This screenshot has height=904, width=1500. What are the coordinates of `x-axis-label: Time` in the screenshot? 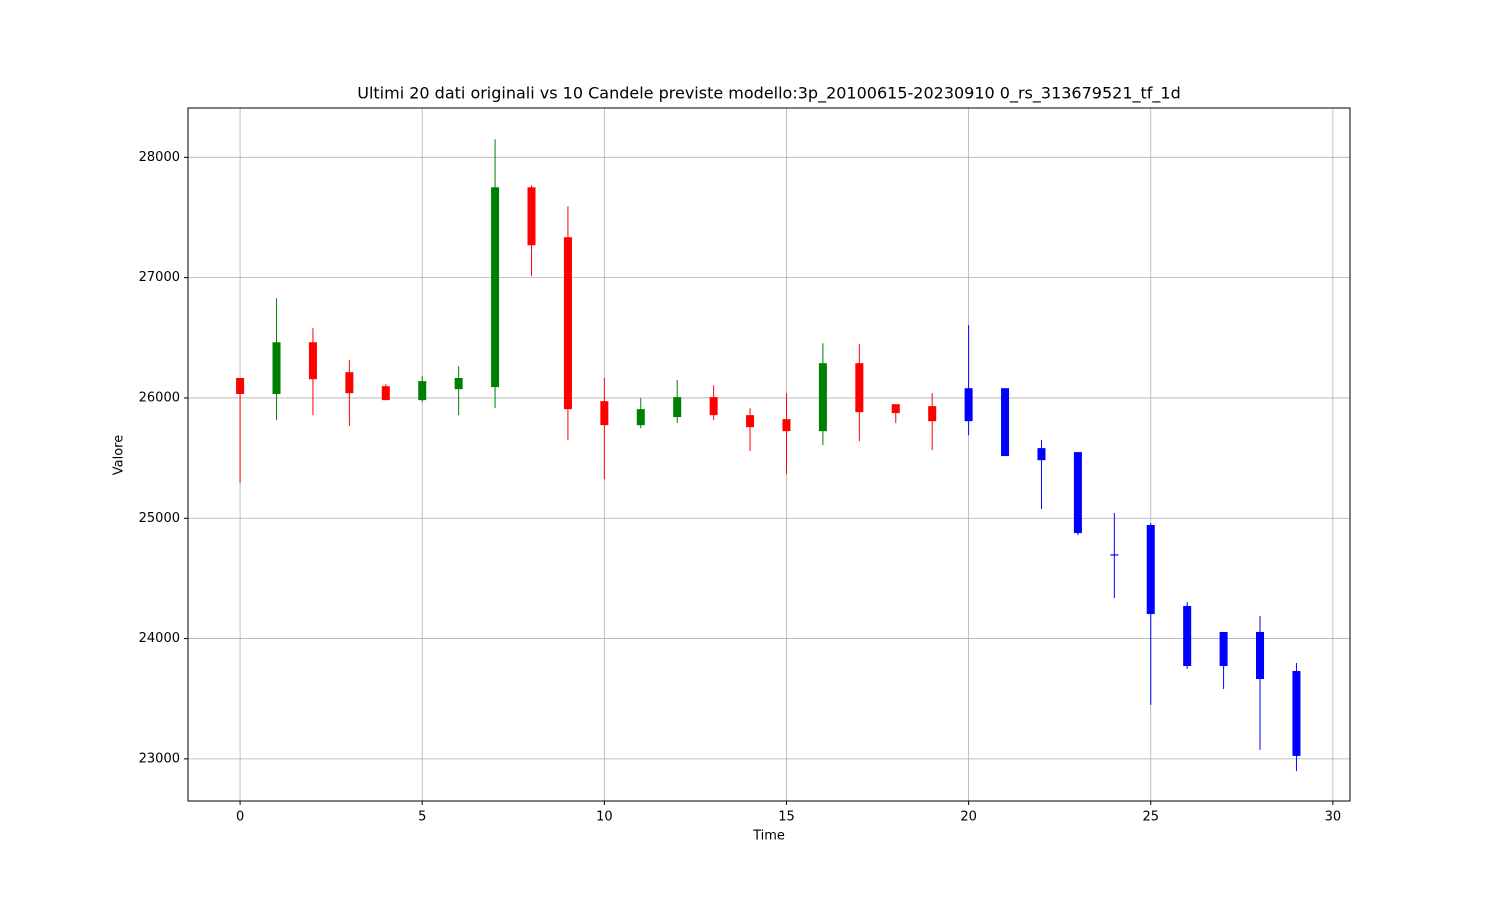 It's located at (768, 836).